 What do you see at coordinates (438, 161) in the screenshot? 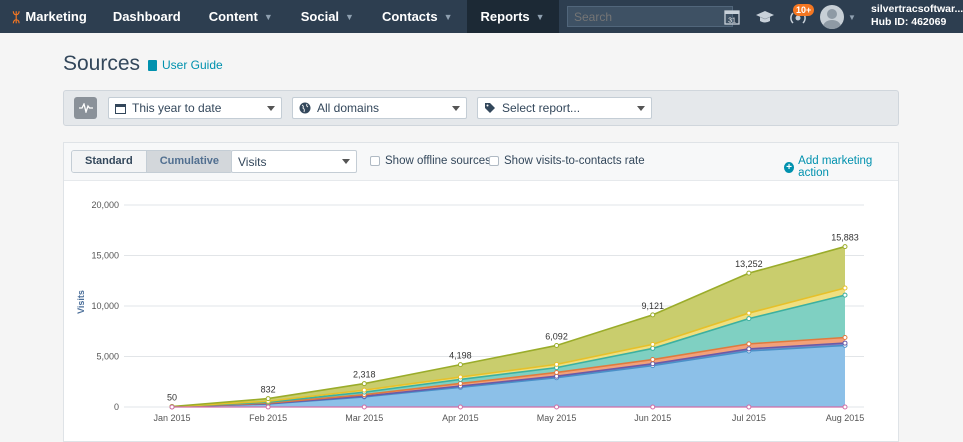
I see `offline-sources-label: Show offline sources` at bounding box center [438, 161].